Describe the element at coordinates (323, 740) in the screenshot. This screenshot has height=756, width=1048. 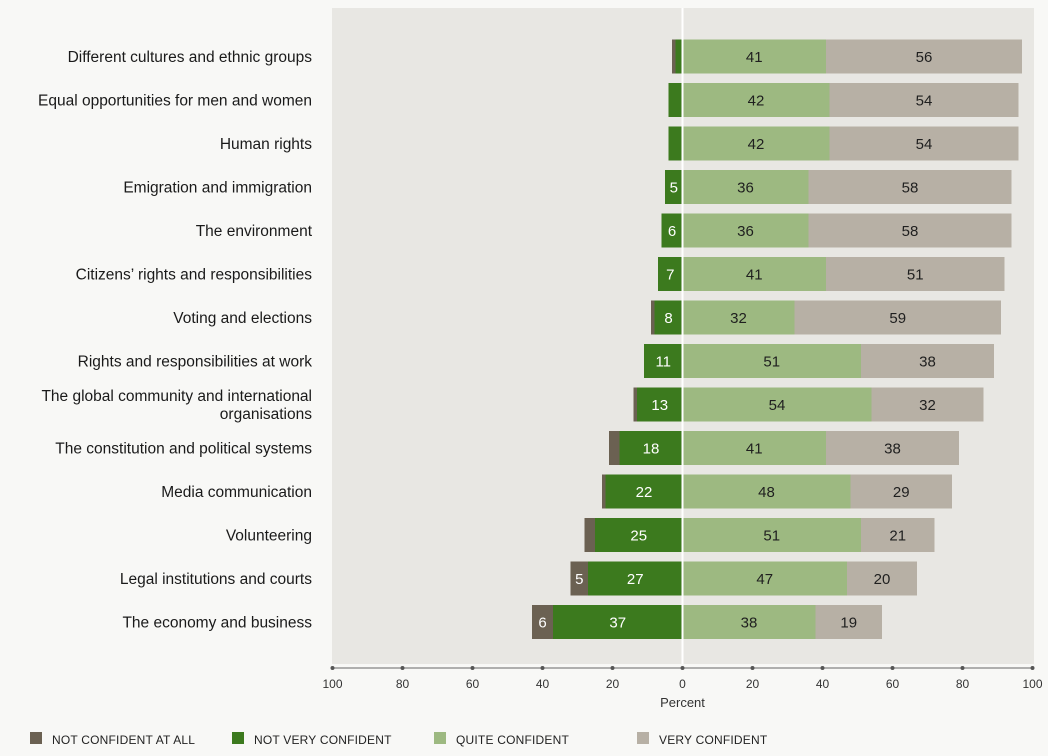
I see `legend-label: NOT VERY CONFIDENT` at that location.